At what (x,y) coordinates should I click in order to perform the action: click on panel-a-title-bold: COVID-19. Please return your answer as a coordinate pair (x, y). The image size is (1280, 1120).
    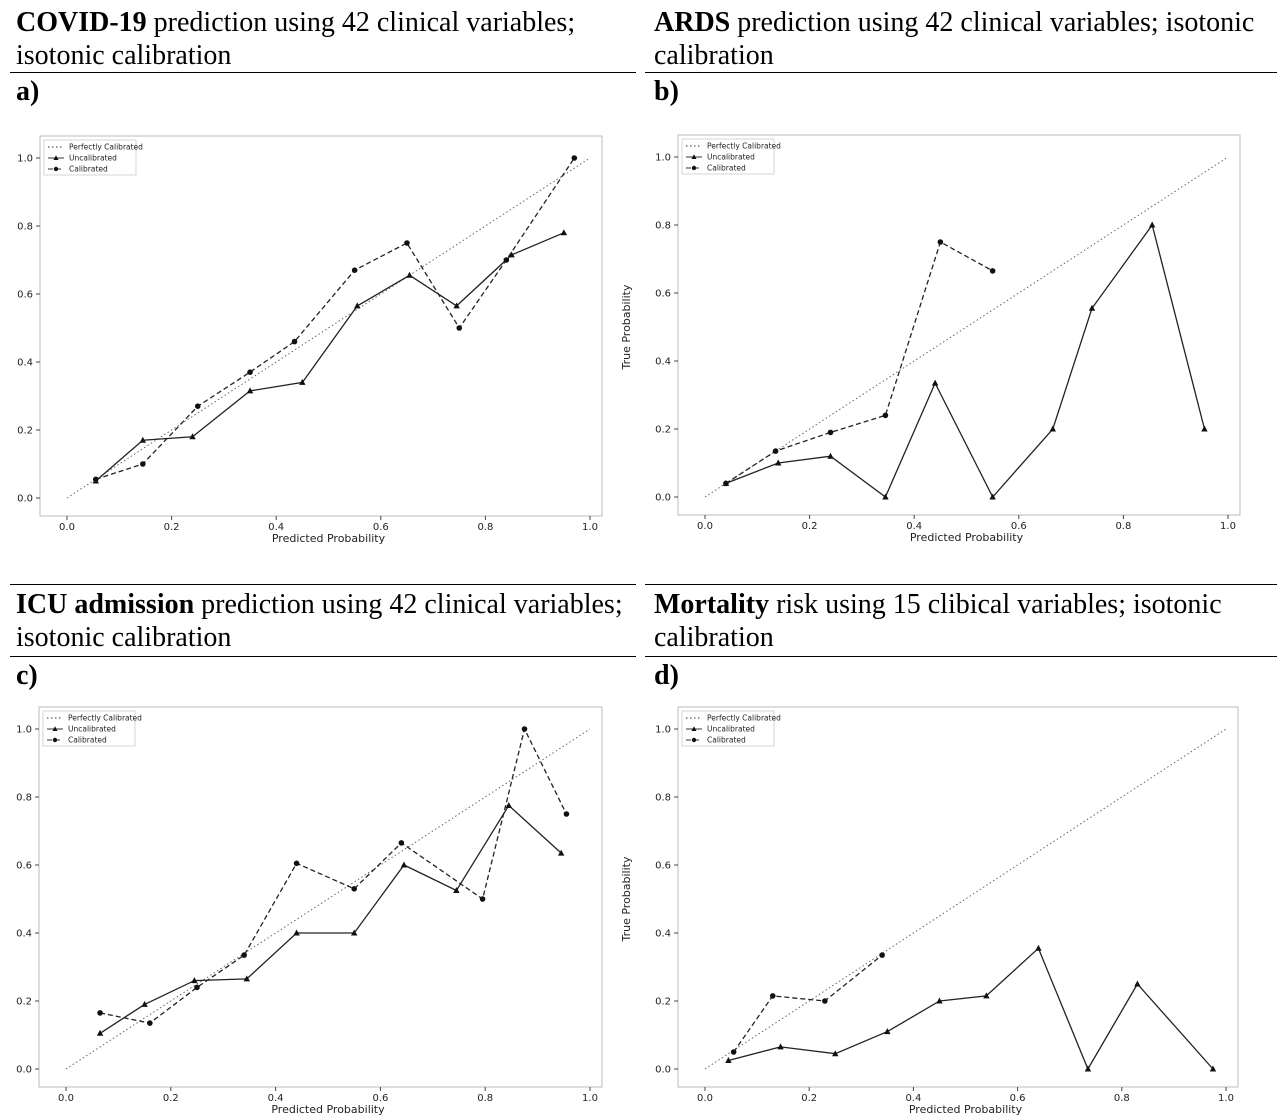
    Looking at the image, I should click on (81, 22).